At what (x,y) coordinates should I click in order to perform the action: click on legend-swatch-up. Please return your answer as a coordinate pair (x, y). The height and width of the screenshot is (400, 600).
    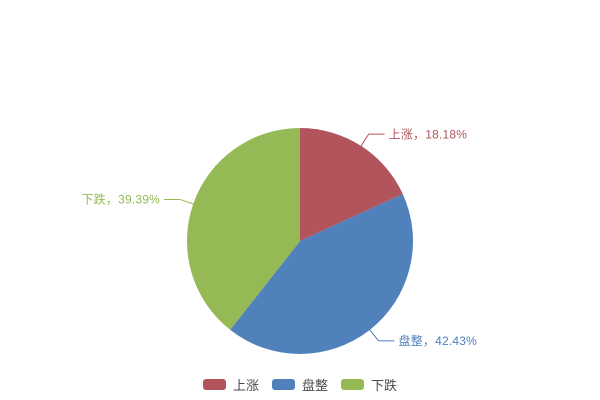
    Looking at the image, I should click on (214, 384).